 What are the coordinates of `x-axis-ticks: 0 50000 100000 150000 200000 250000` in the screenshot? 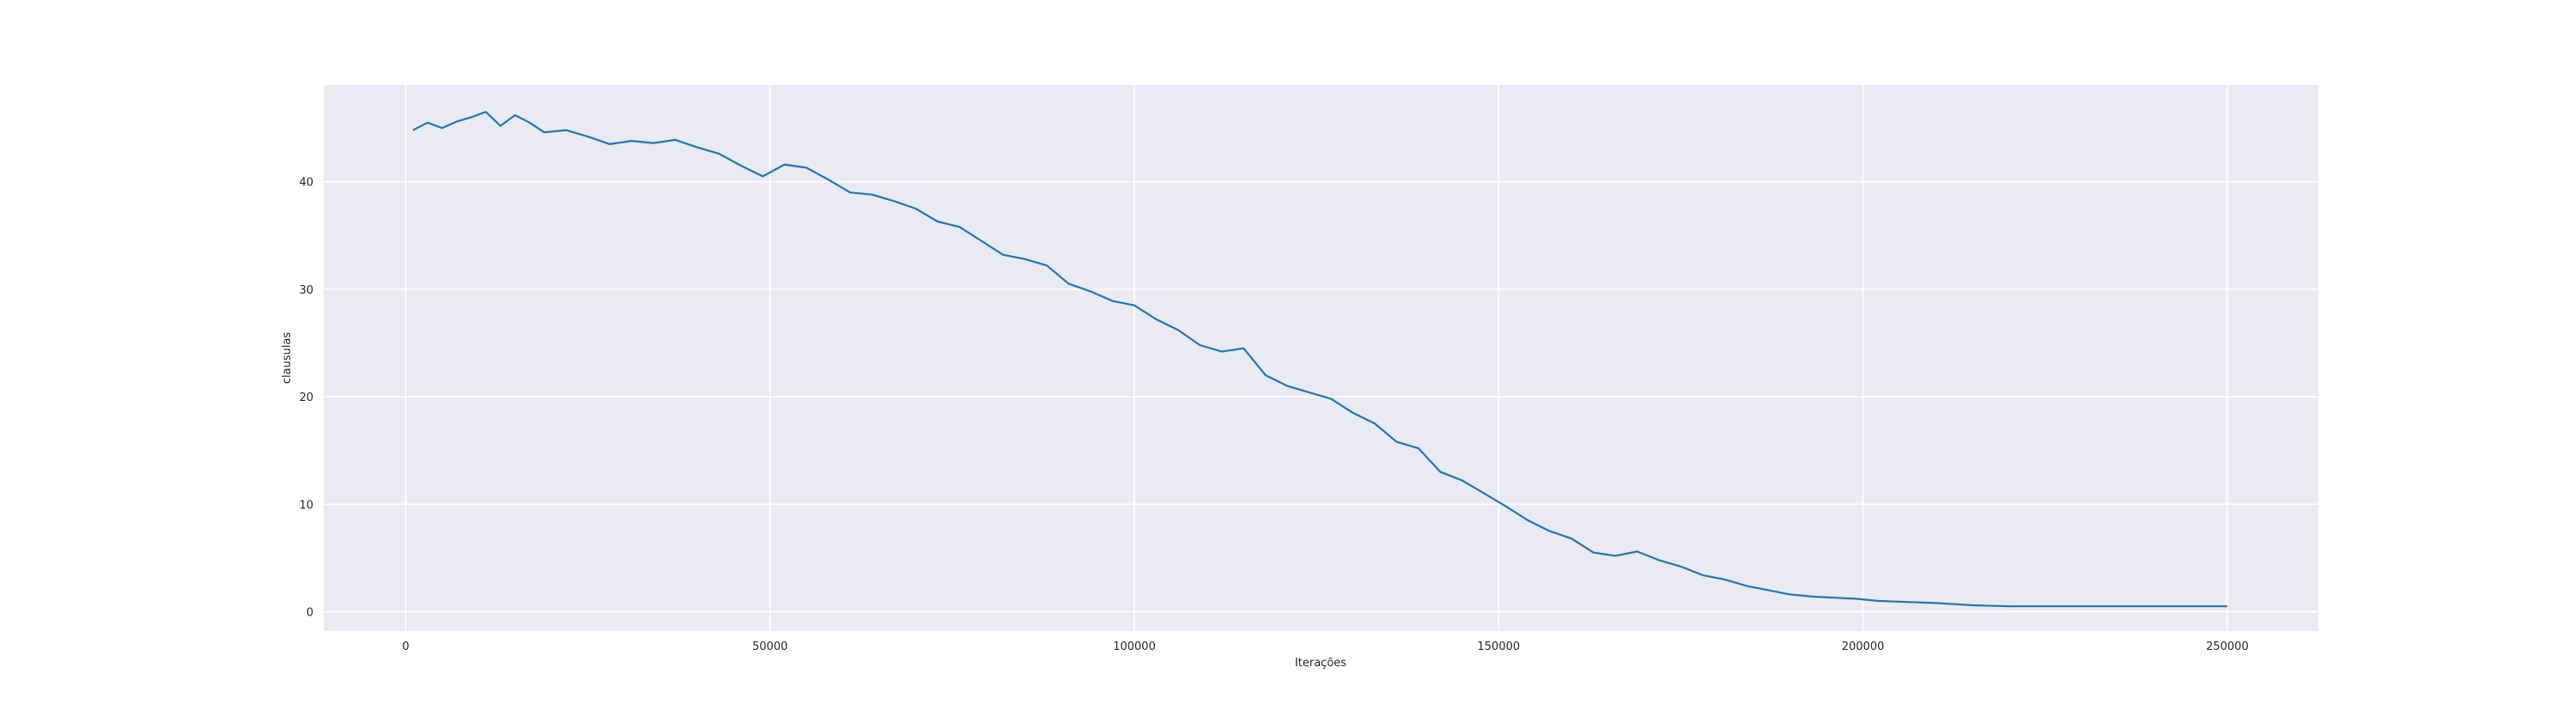 It's located at (1325, 646).